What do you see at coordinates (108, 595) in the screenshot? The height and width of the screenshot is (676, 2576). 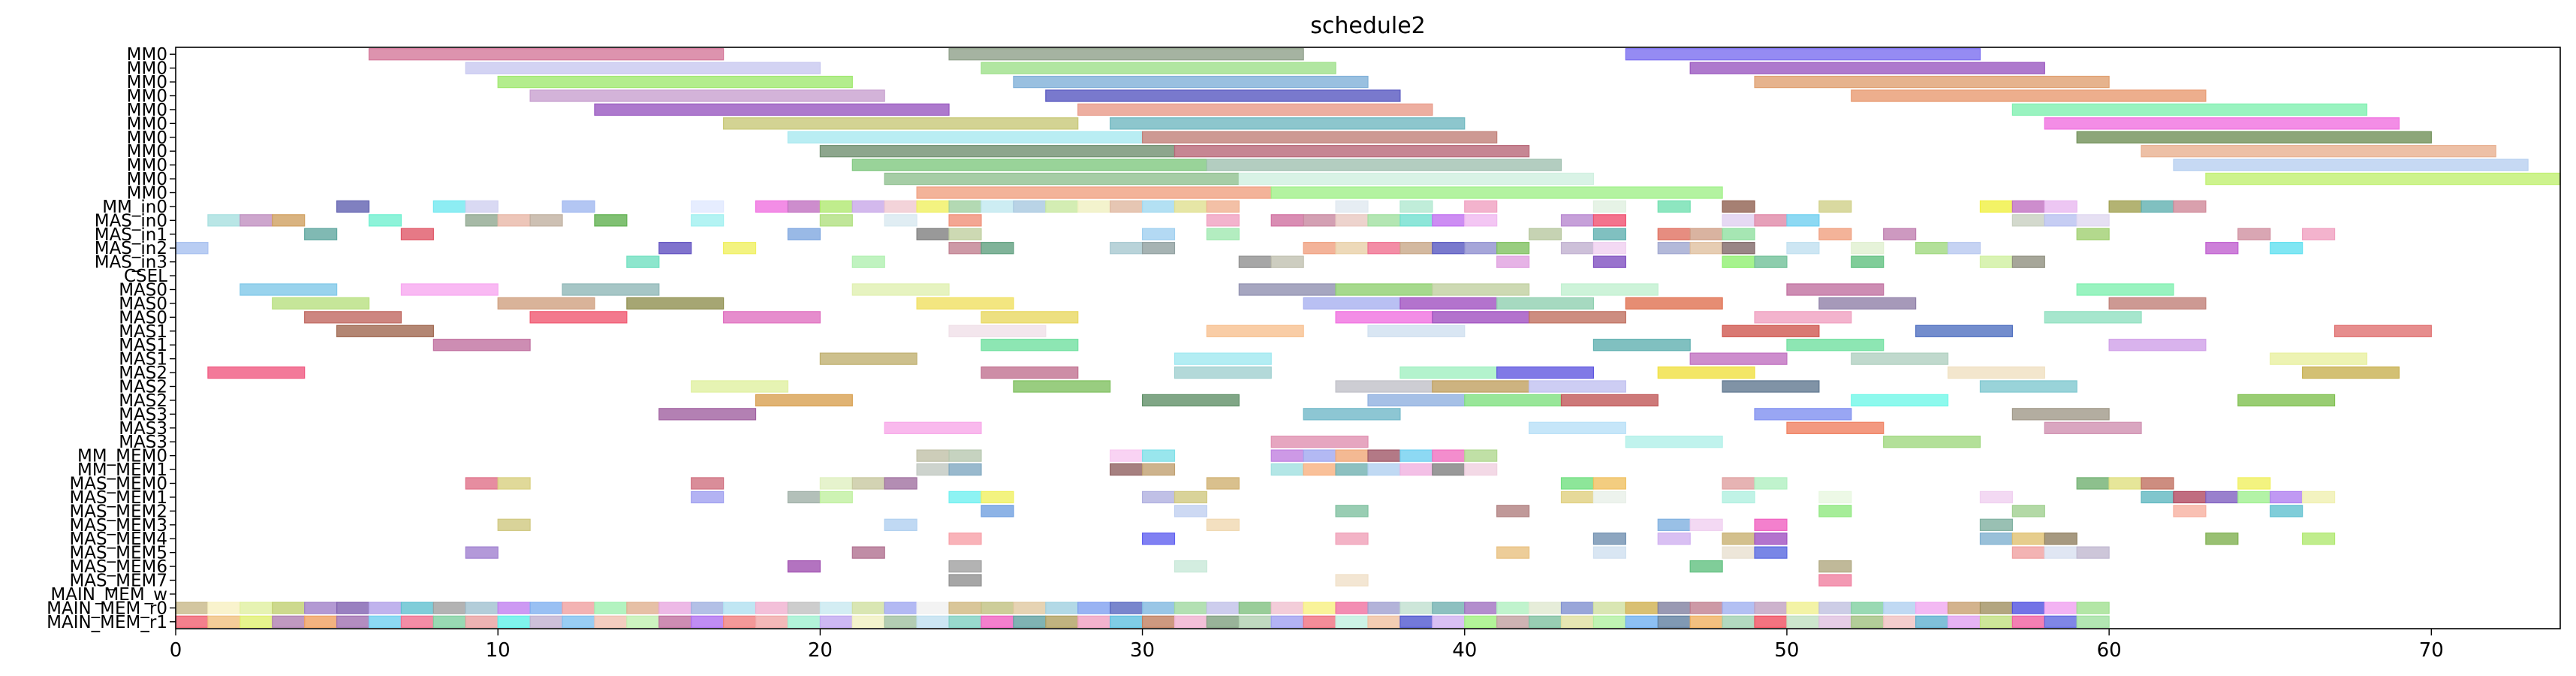 I see `y-tick-label: MAIN_MEM_w` at bounding box center [108, 595].